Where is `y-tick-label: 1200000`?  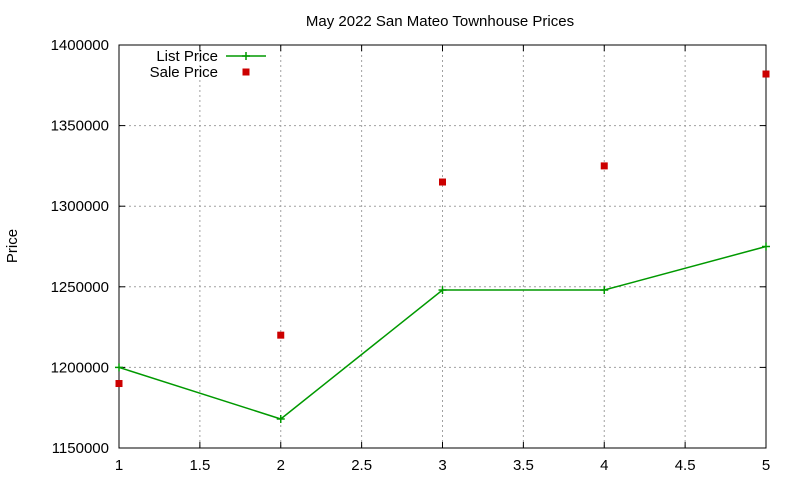 y-tick-label: 1200000 is located at coordinates (80, 367).